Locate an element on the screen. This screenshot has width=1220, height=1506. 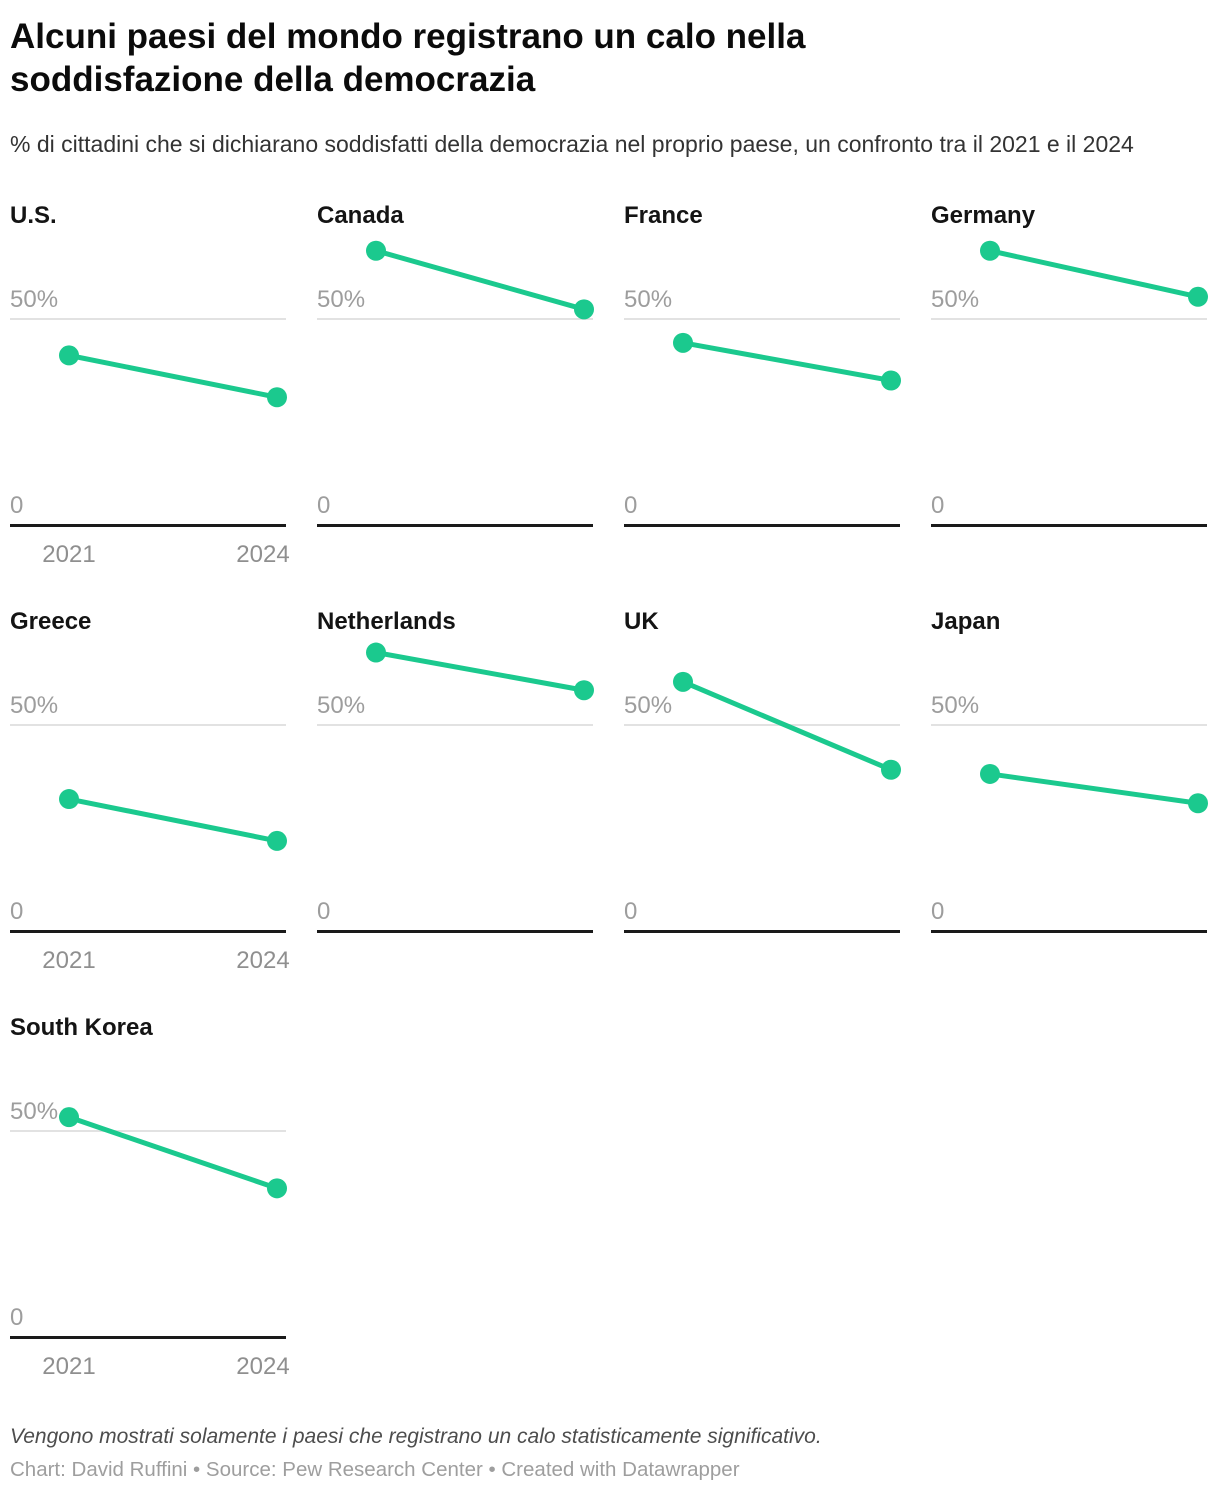
country-label: Germany is located at coordinates (983, 216).